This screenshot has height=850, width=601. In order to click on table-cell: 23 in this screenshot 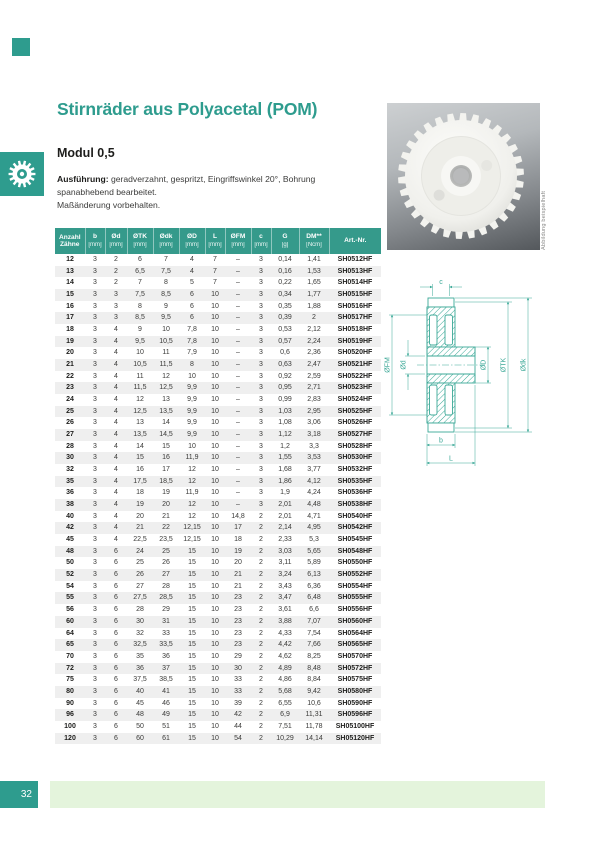, I will do `click(238, 645)`.